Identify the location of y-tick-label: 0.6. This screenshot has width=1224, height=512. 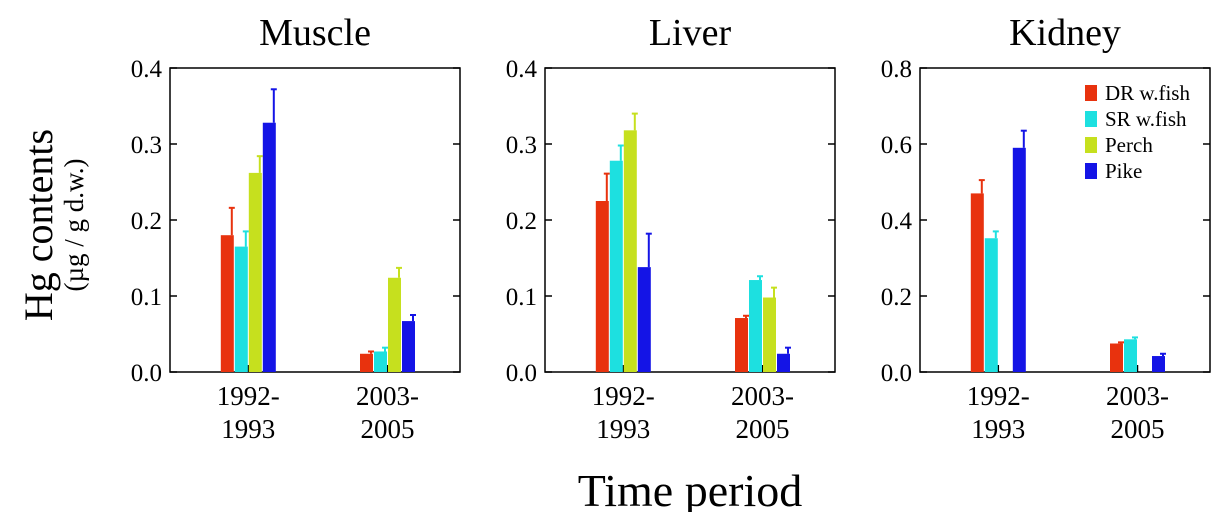
(896, 145).